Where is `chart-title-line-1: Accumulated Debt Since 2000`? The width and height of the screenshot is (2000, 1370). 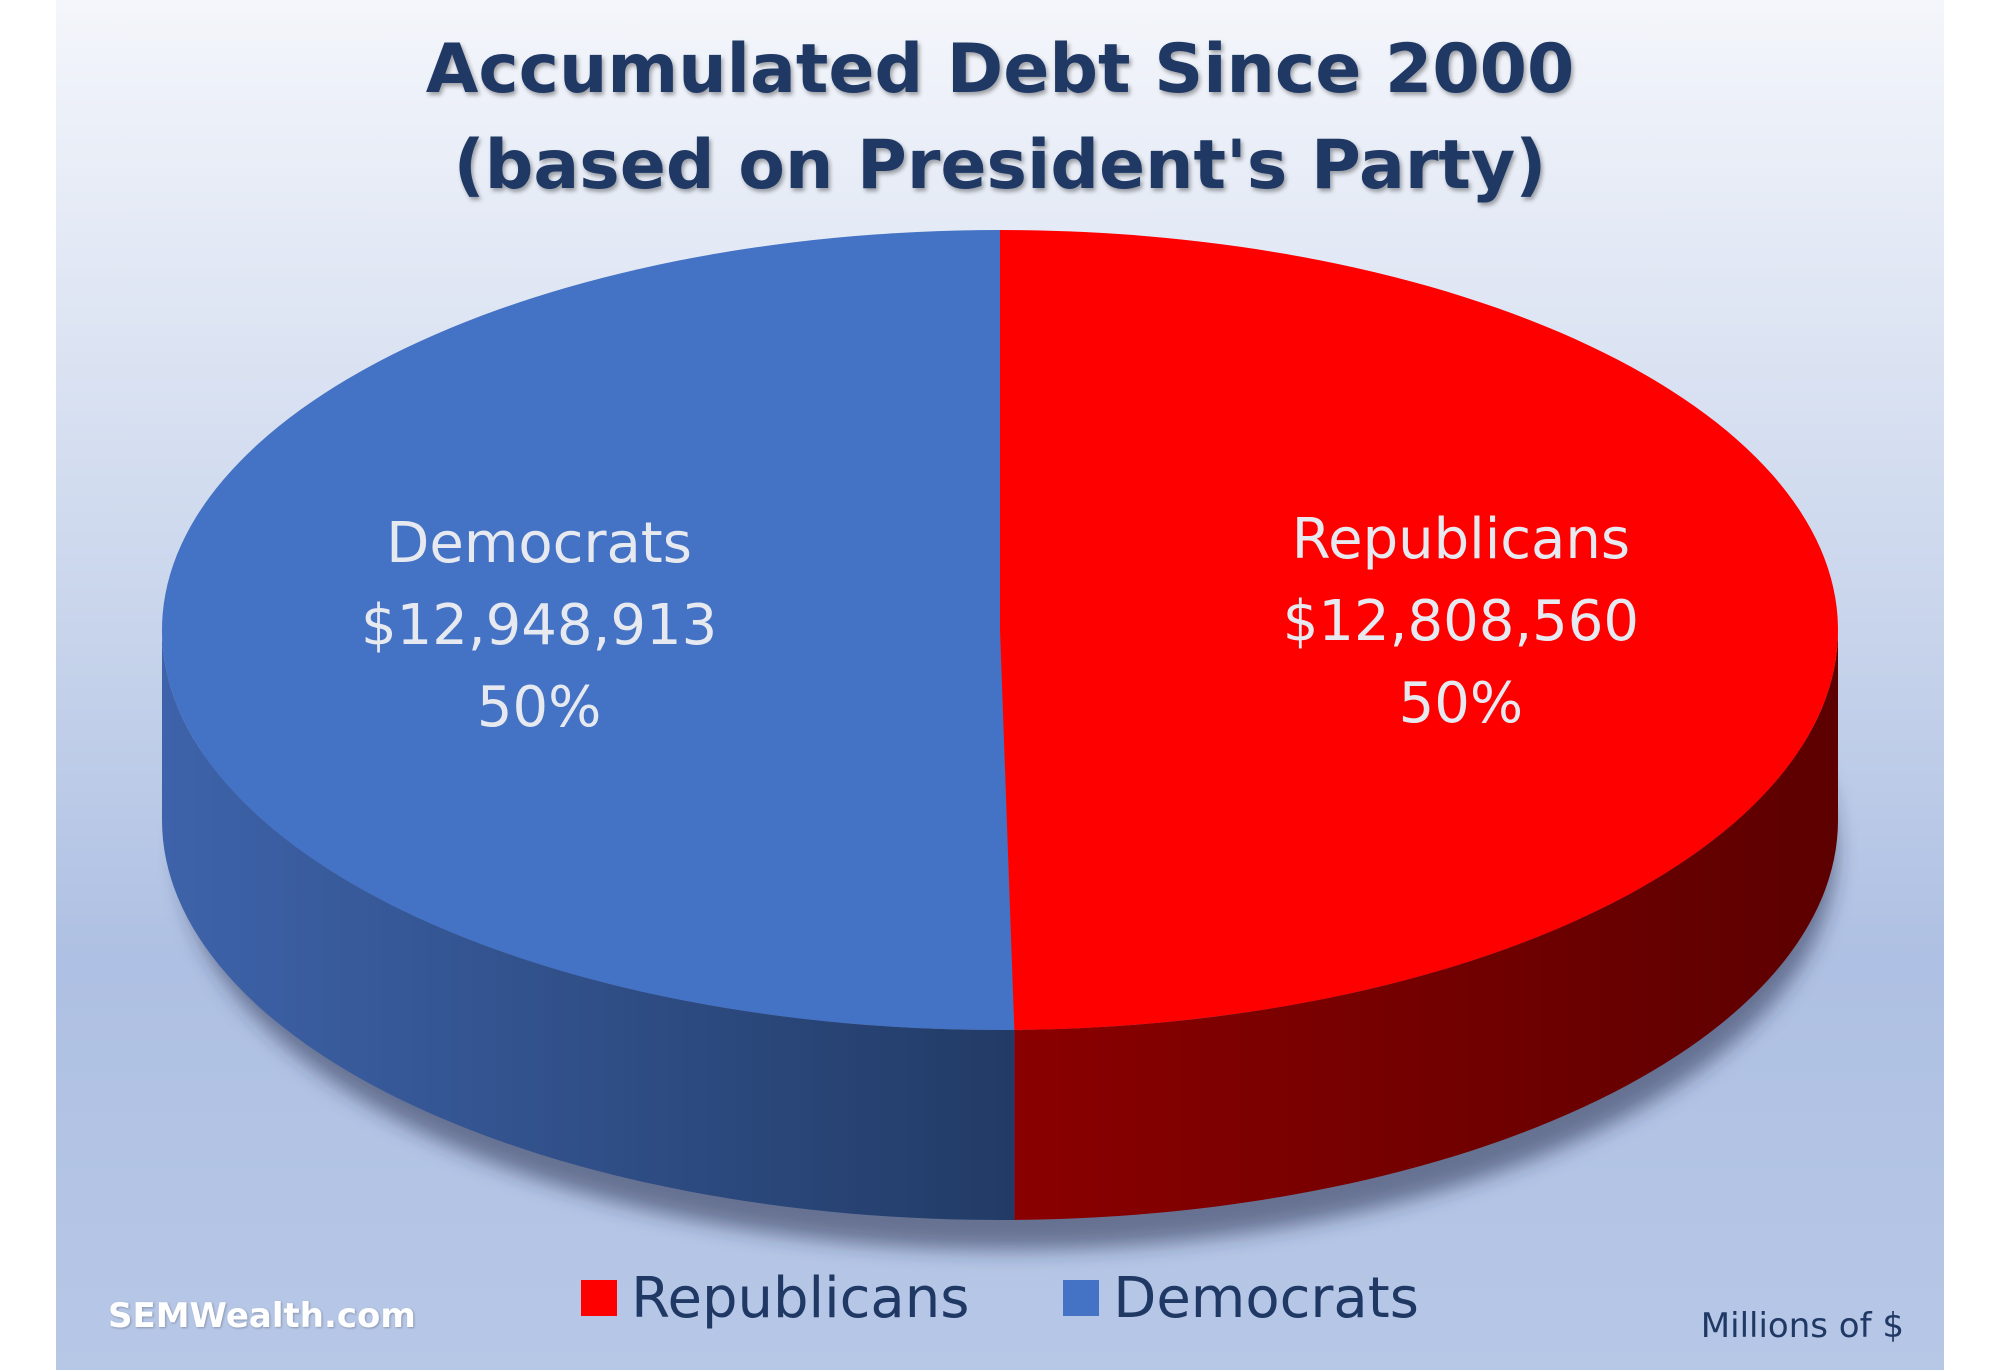 chart-title-line-1: Accumulated Debt Since 2000 is located at coordinates (1000, 69).